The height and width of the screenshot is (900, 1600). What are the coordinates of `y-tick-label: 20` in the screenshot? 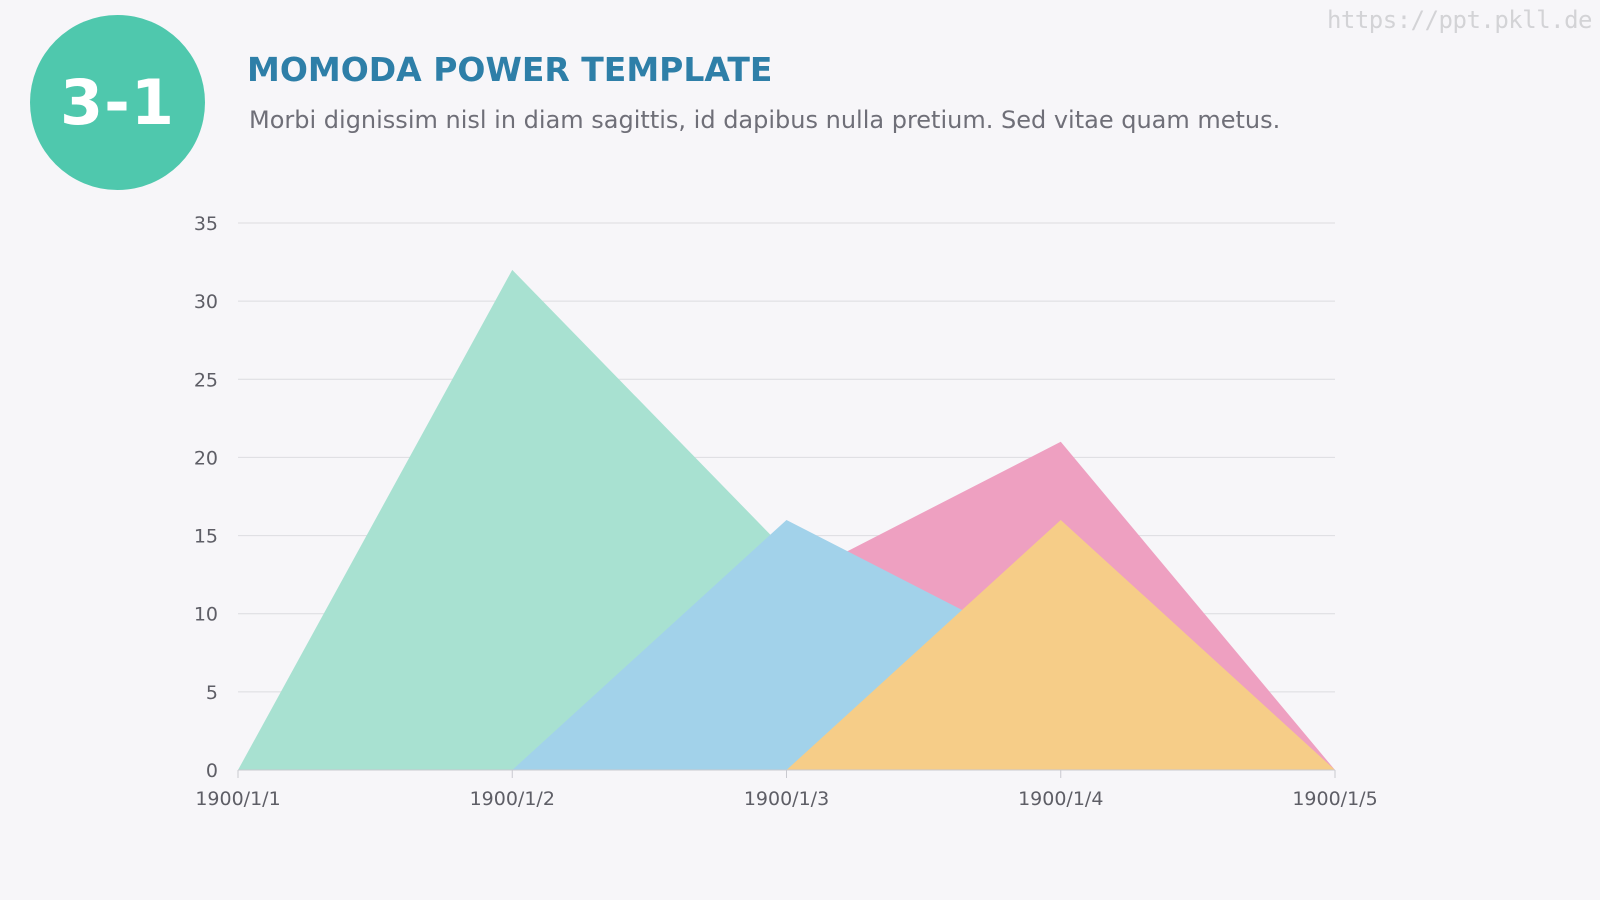 It's located at (206, 458).